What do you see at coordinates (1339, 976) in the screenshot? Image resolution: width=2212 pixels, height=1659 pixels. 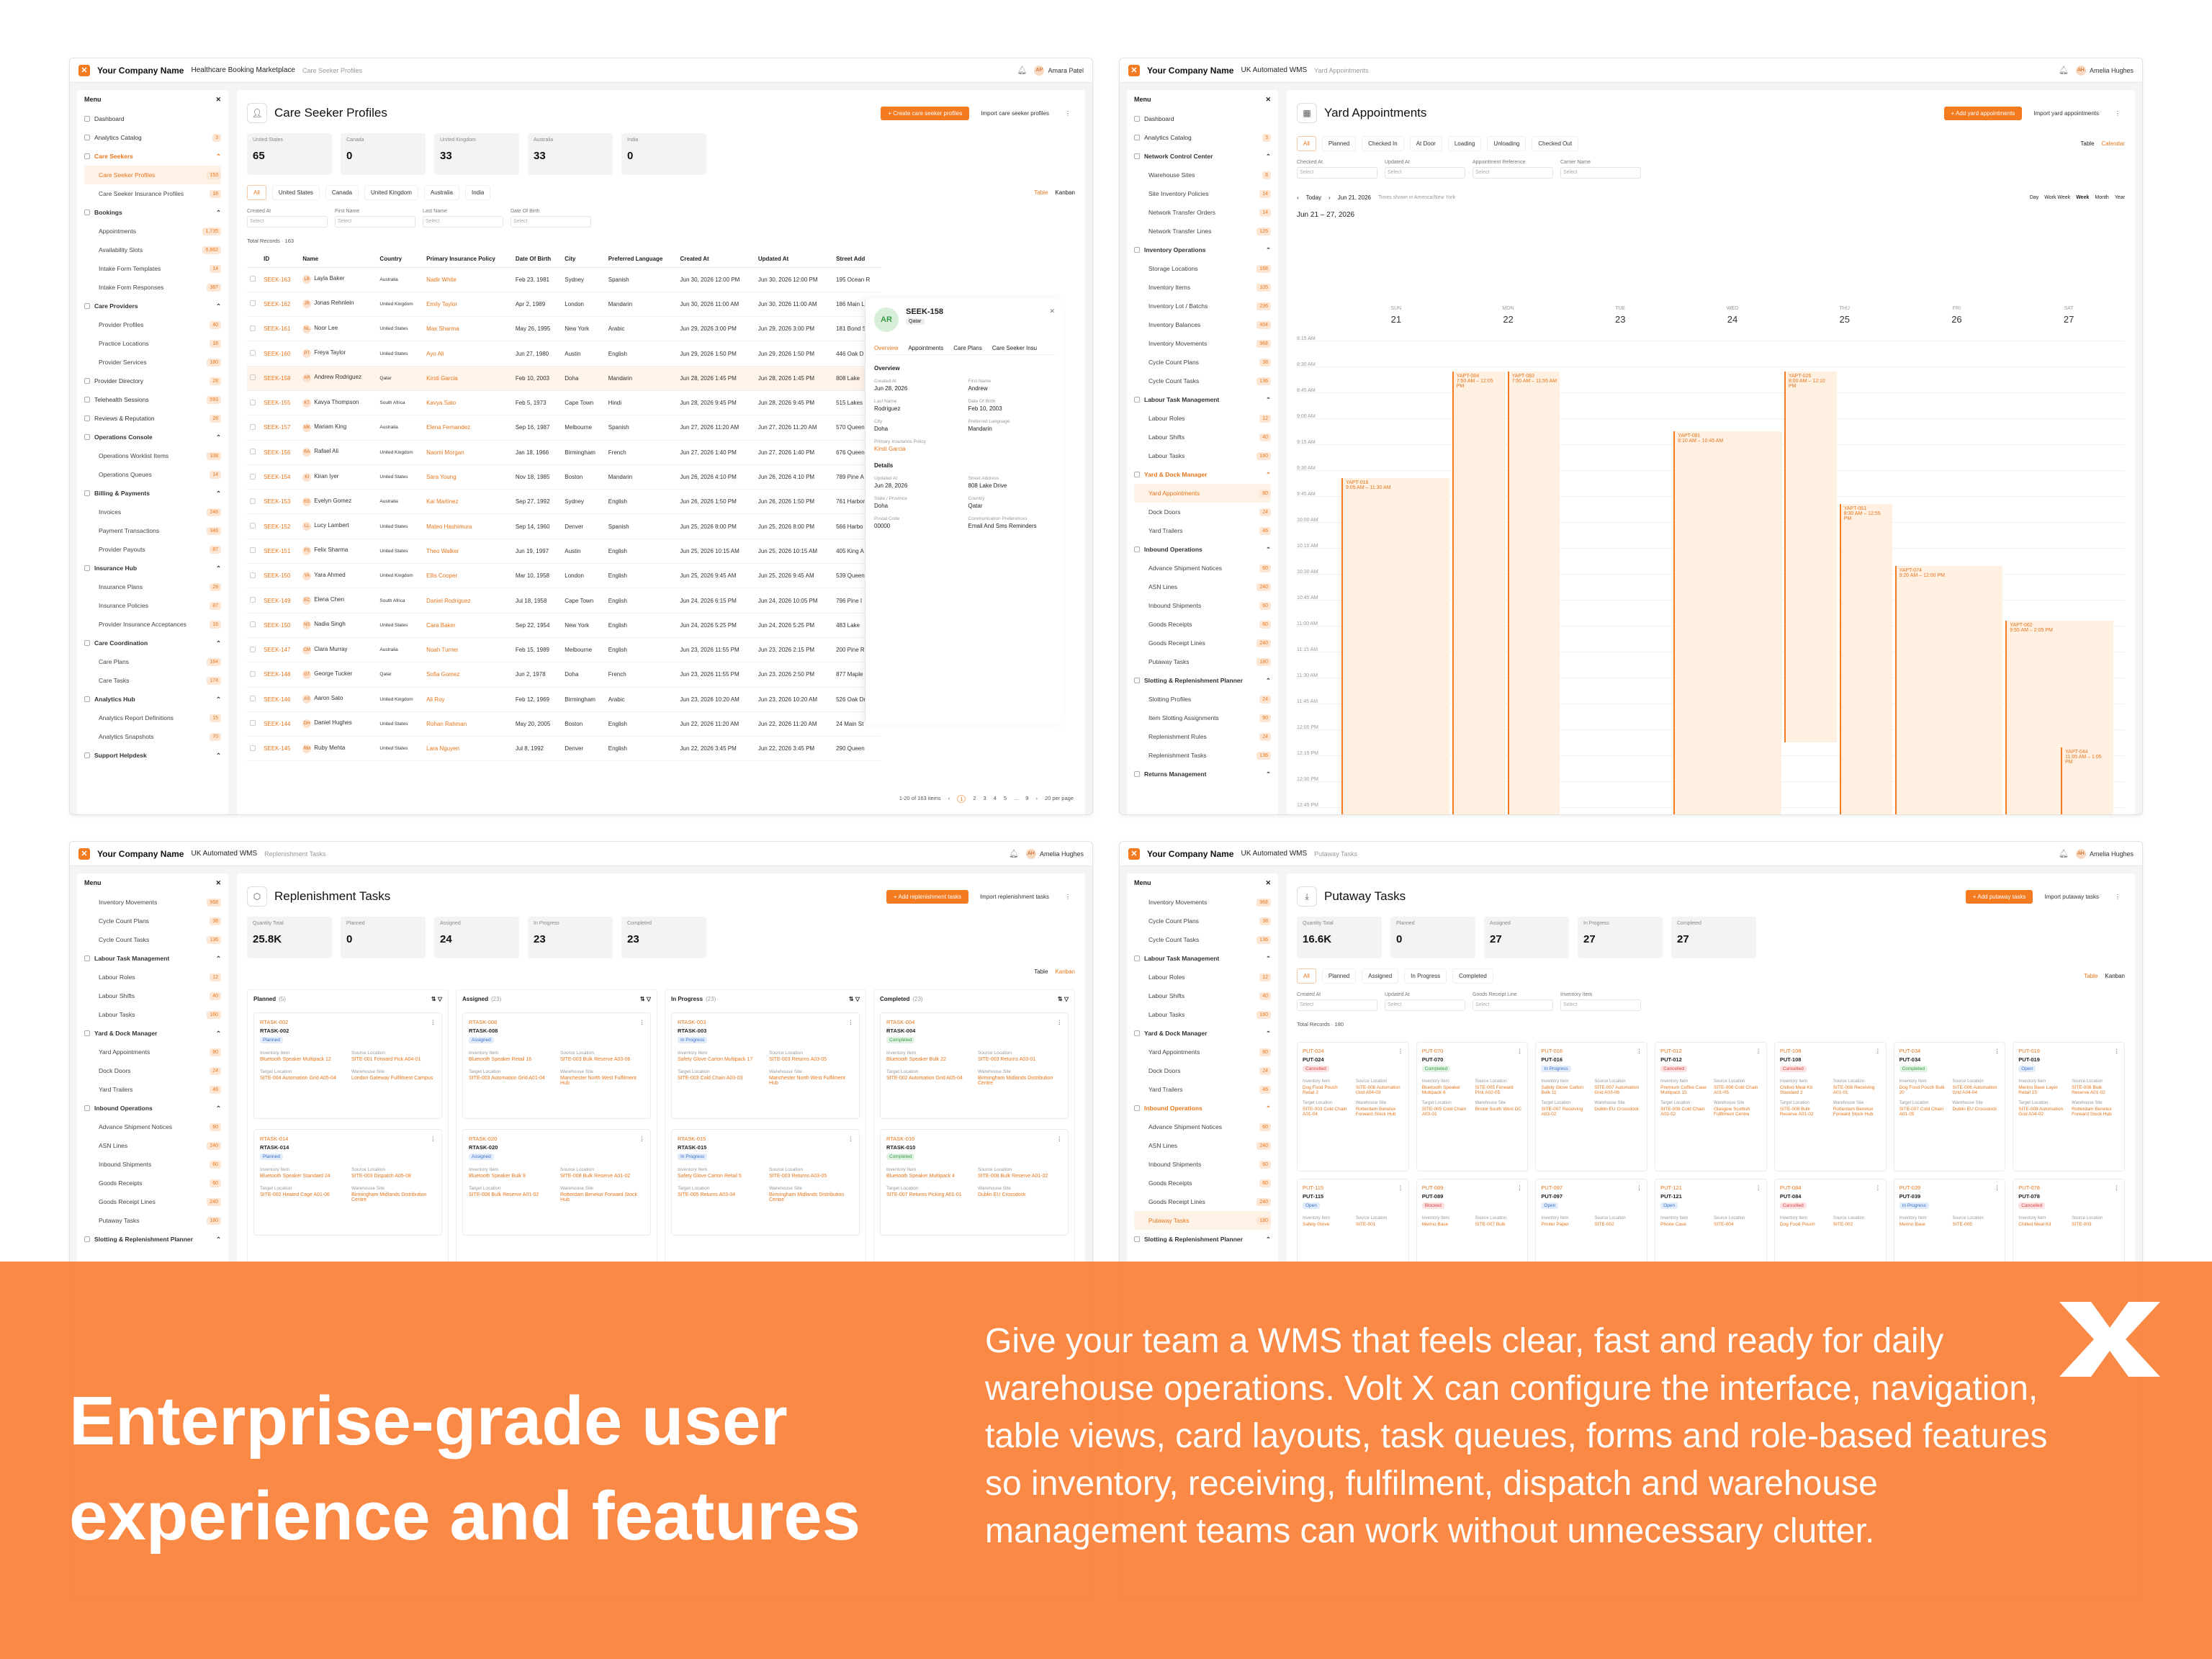 I see `filter-tab: Planned` at bounding box center [1339, 976].